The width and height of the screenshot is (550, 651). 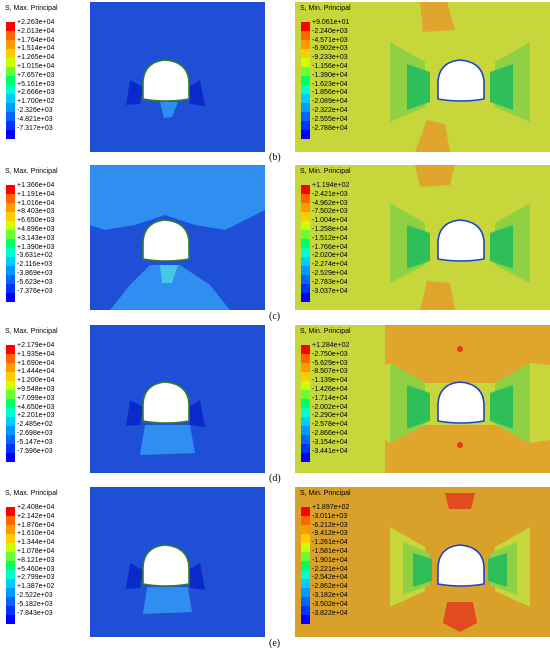 What do you see at coordinates (36, 560) in the screenshot?
I see `legend-value: +8.121e+03` at bounding box center [36, 560].